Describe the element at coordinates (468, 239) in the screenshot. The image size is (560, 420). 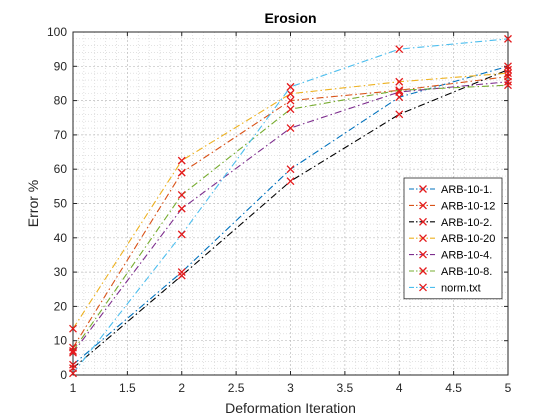
I see `legend-label: ARB-10-20` at that location.